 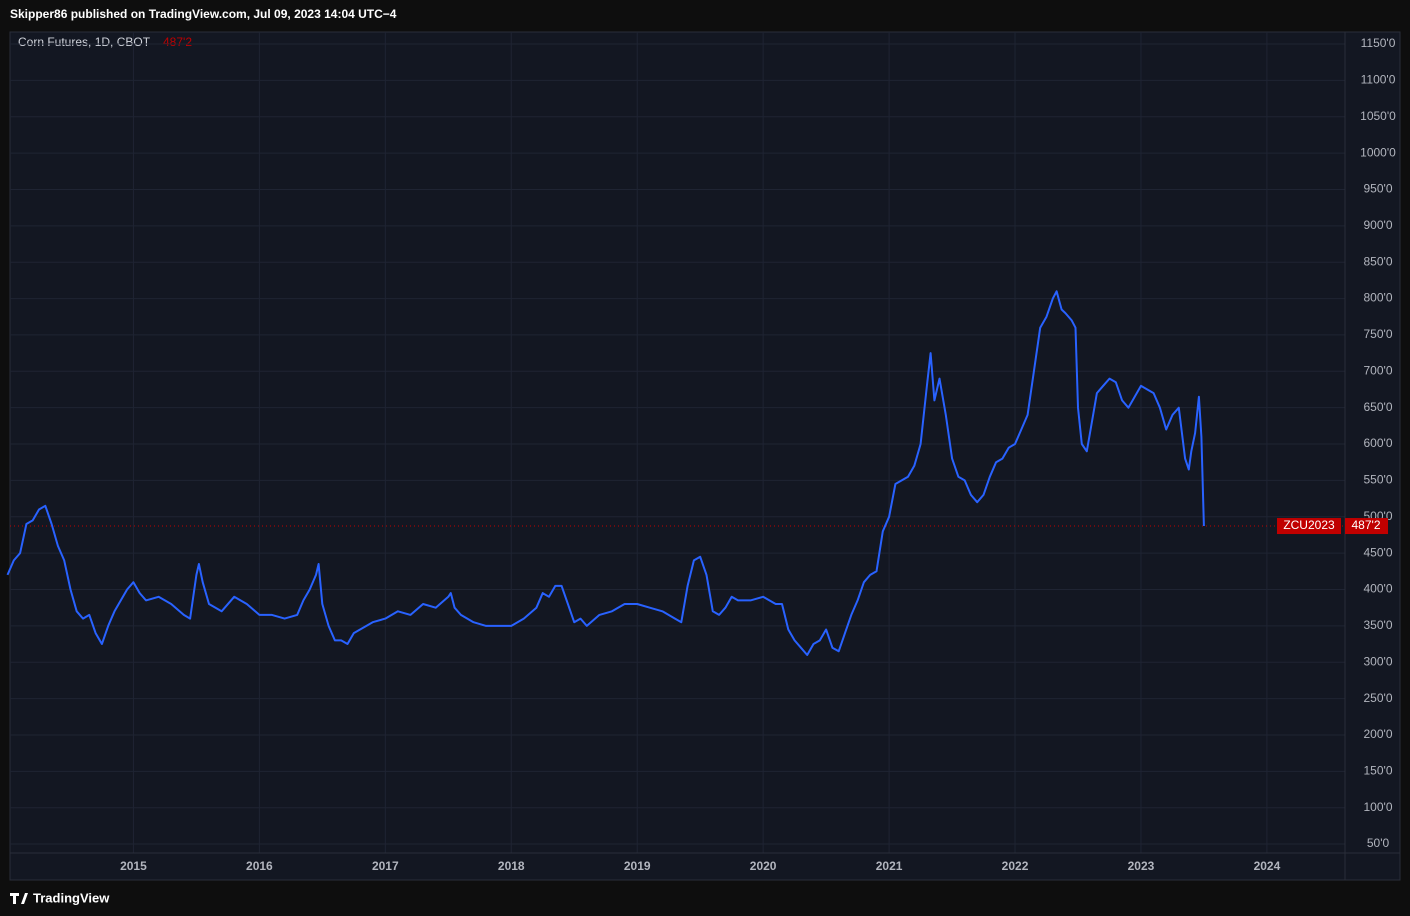 What do you see at coordinates (1378, 370) in the screenshot?
I see `y-tick-label: 700'0` at bounding box center [1378, 370].